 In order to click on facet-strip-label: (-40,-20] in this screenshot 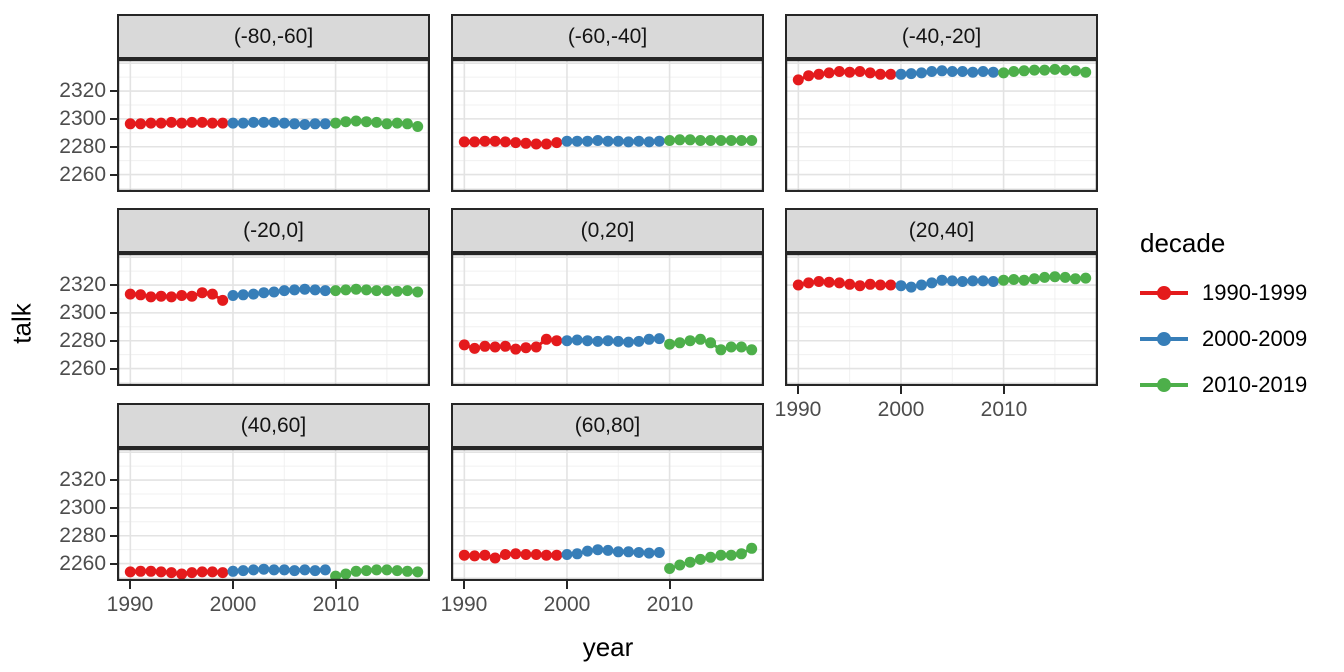, I will do `click(941, 36)`.